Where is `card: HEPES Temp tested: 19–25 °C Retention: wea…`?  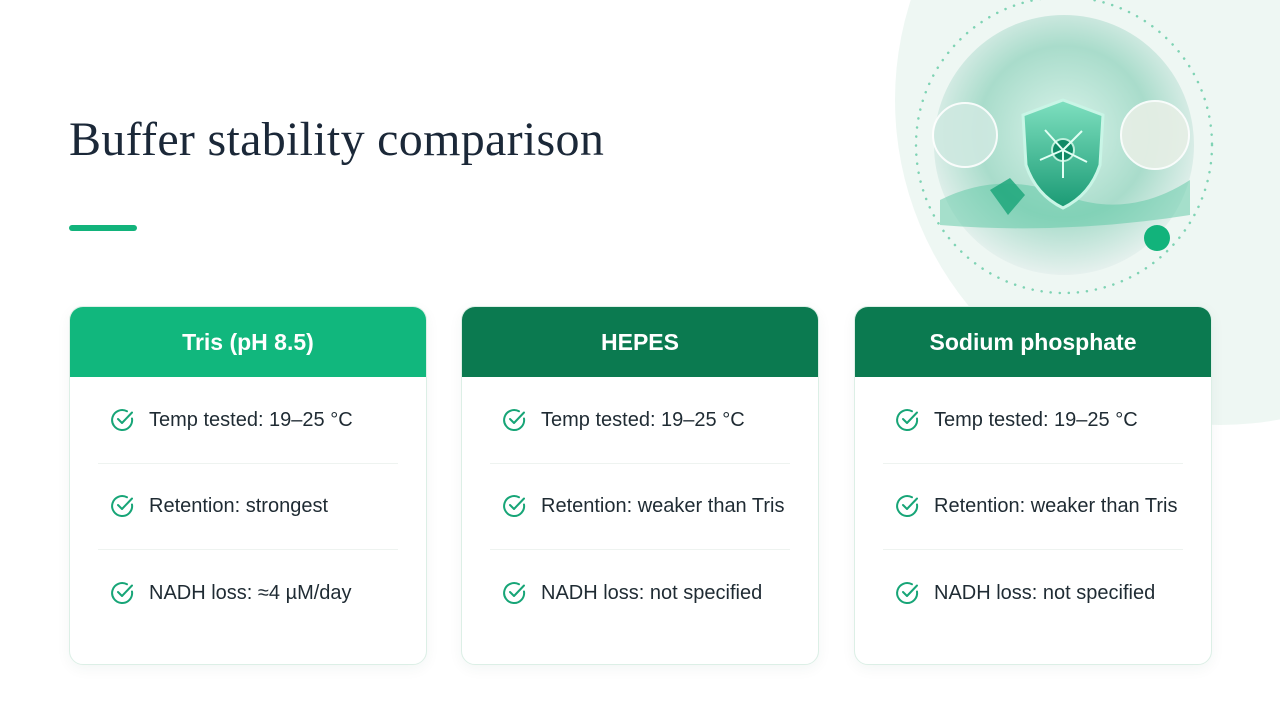 card: HEPES Temp tested: 19–25 °C Retention: wea… is located at coordinates (640, 485).